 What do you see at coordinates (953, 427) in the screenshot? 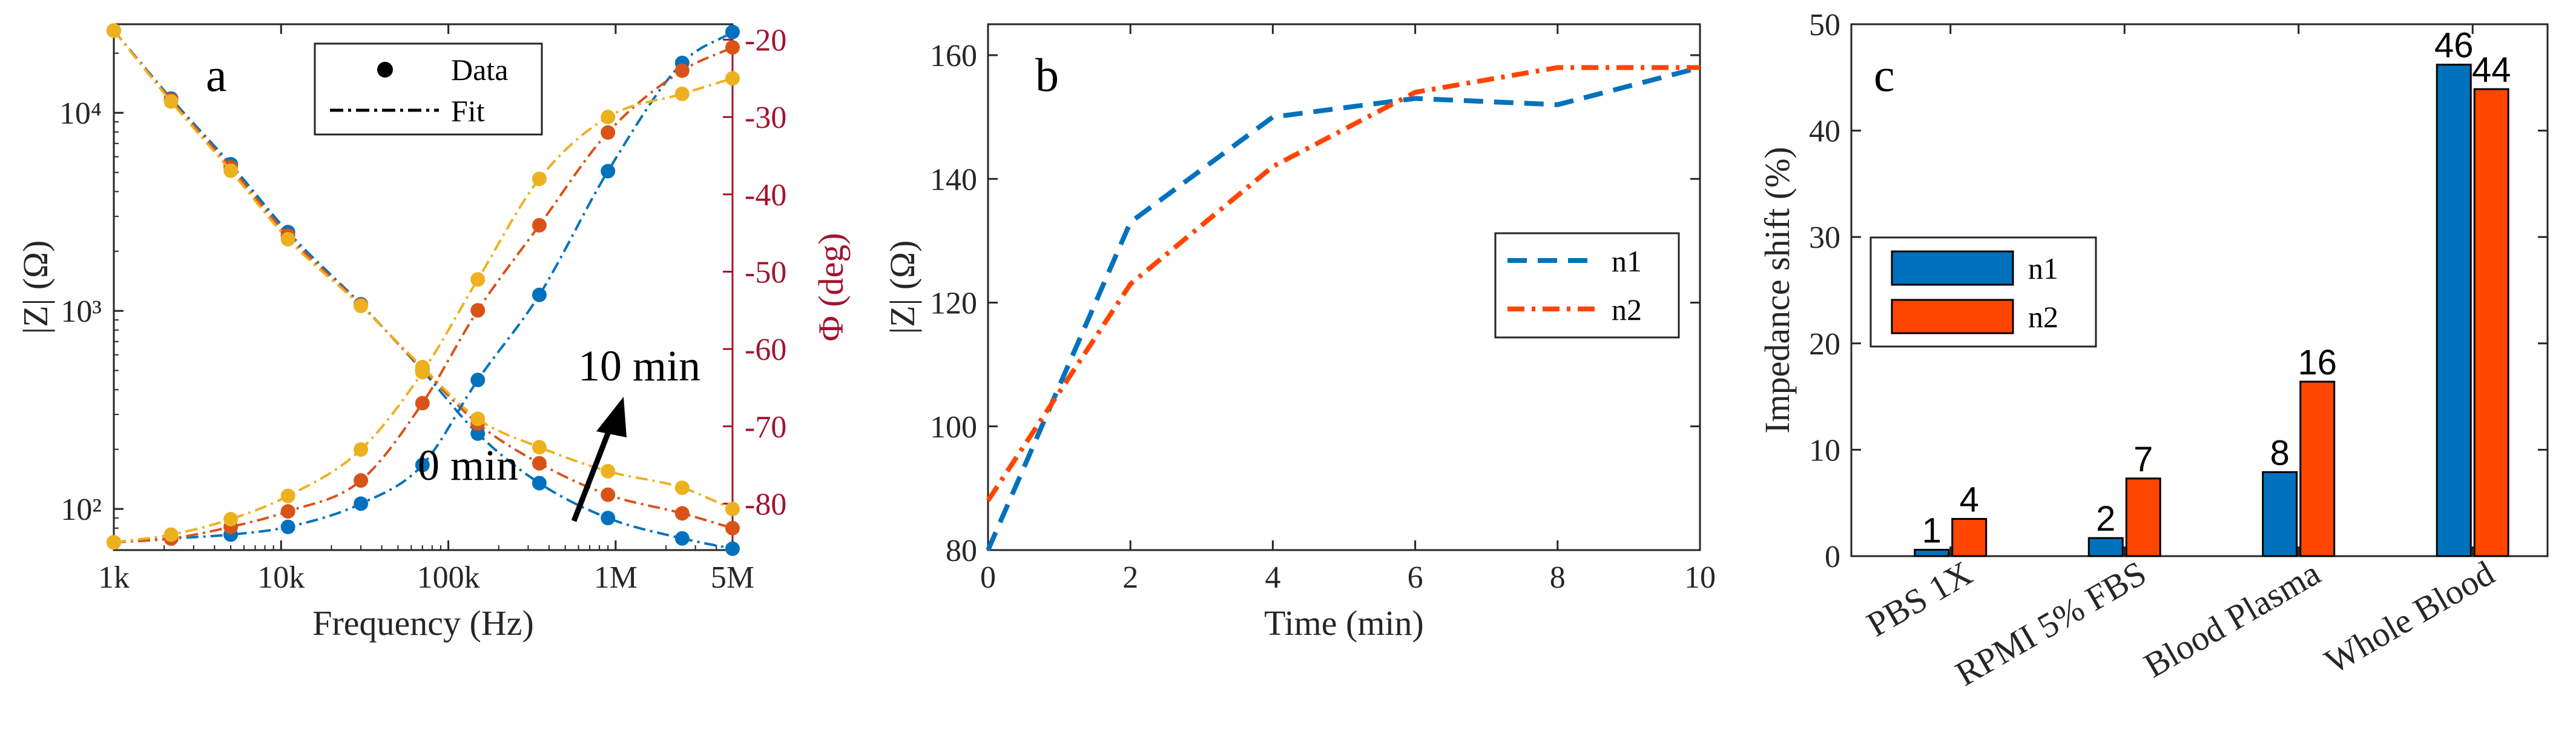
I see `y-tick-label: 100` at bounding box center [953, 427].